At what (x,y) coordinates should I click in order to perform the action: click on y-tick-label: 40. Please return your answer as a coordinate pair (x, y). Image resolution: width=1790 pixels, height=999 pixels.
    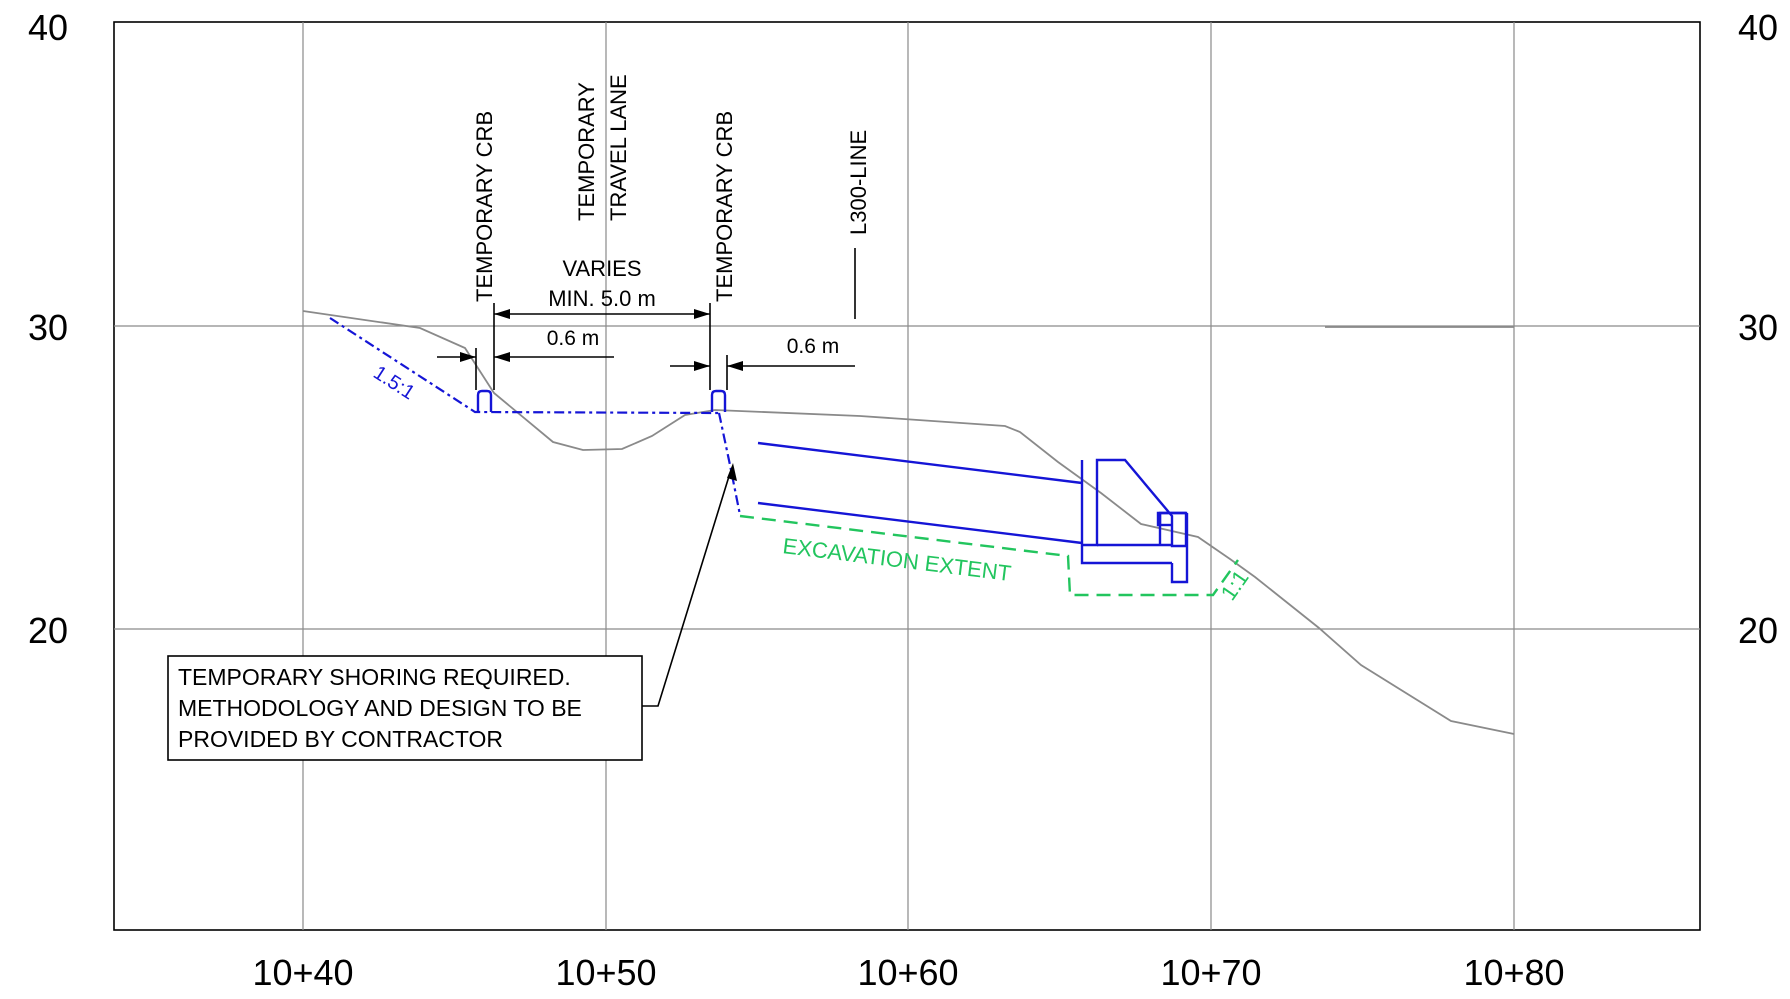
    Looking at the image, I should click on (48, 27).